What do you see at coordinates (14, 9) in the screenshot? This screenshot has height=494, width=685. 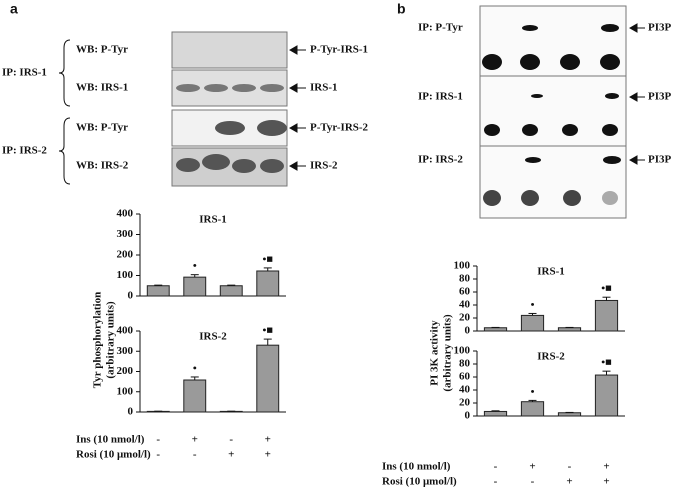 I see `panel-label: a` at bounding box center [14, 9].